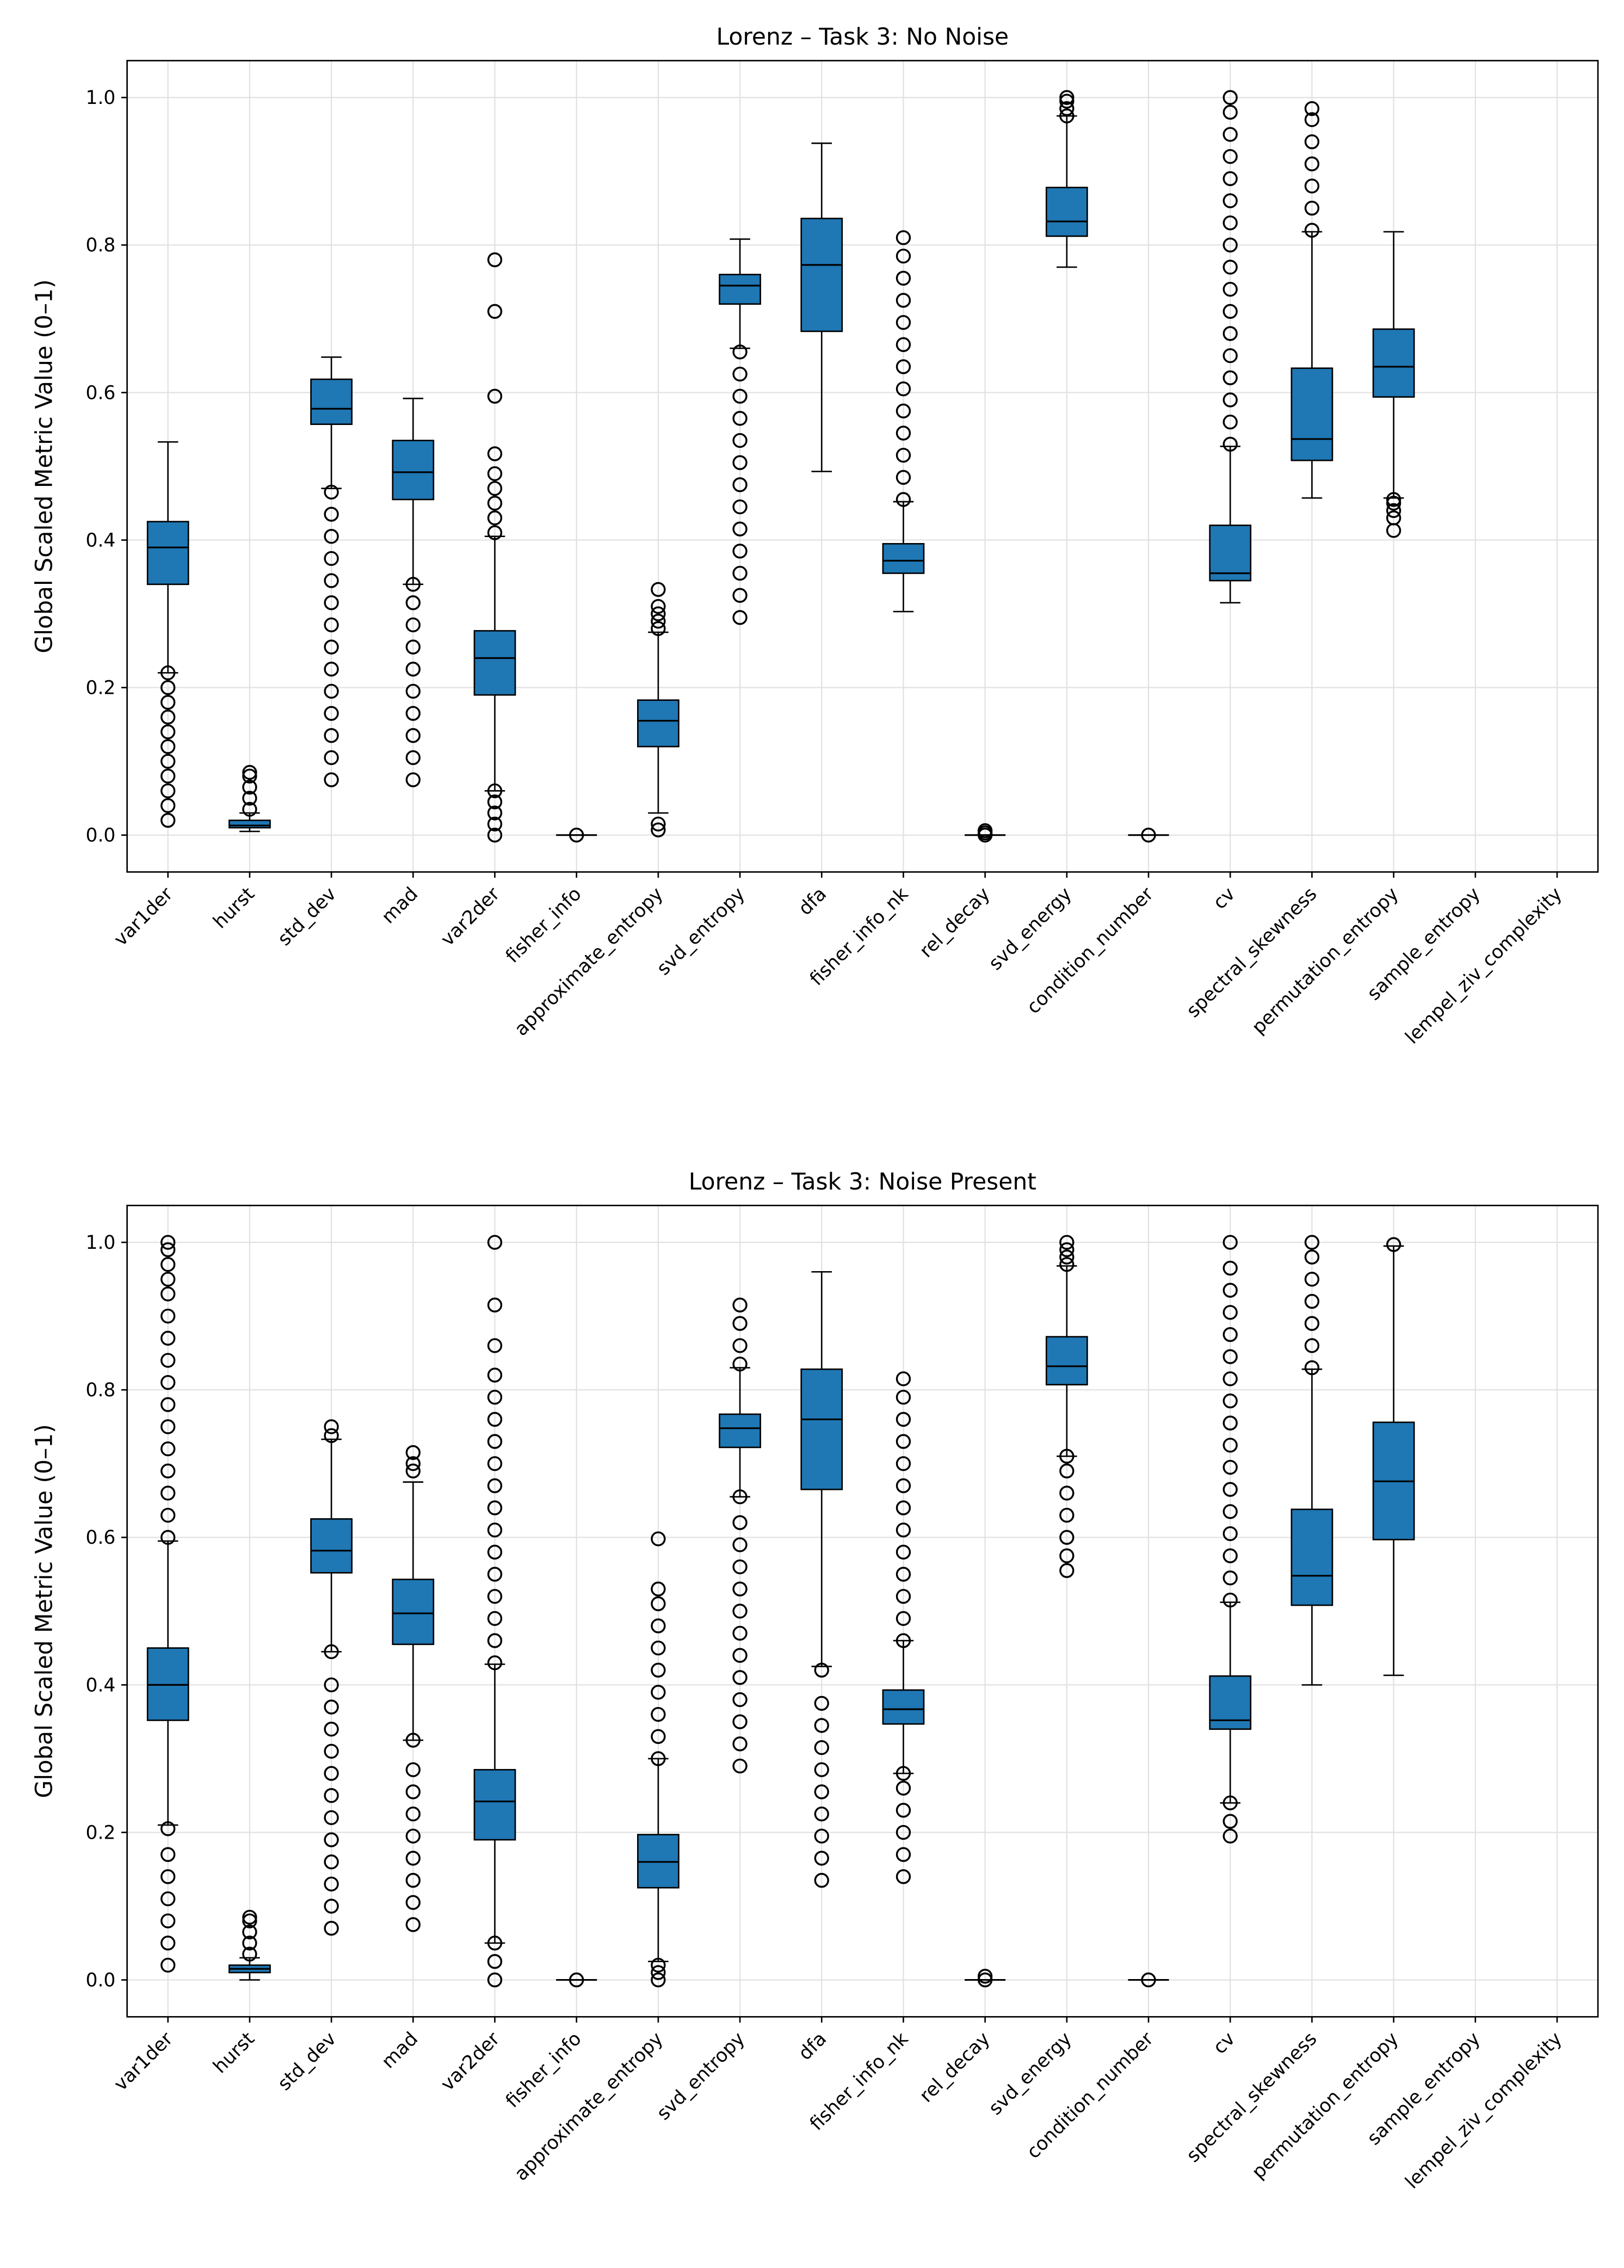 This screenshot has width=1624, height=2268. Describe the element at coordinates (400, 906) in the screenshot. I see `x-tick-label: mad` at that location.